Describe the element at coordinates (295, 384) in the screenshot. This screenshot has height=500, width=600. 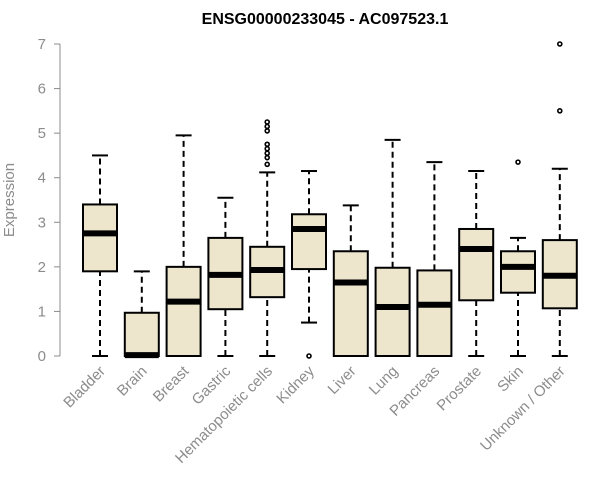
I see `x-label-kidney: Kidney` at that location.